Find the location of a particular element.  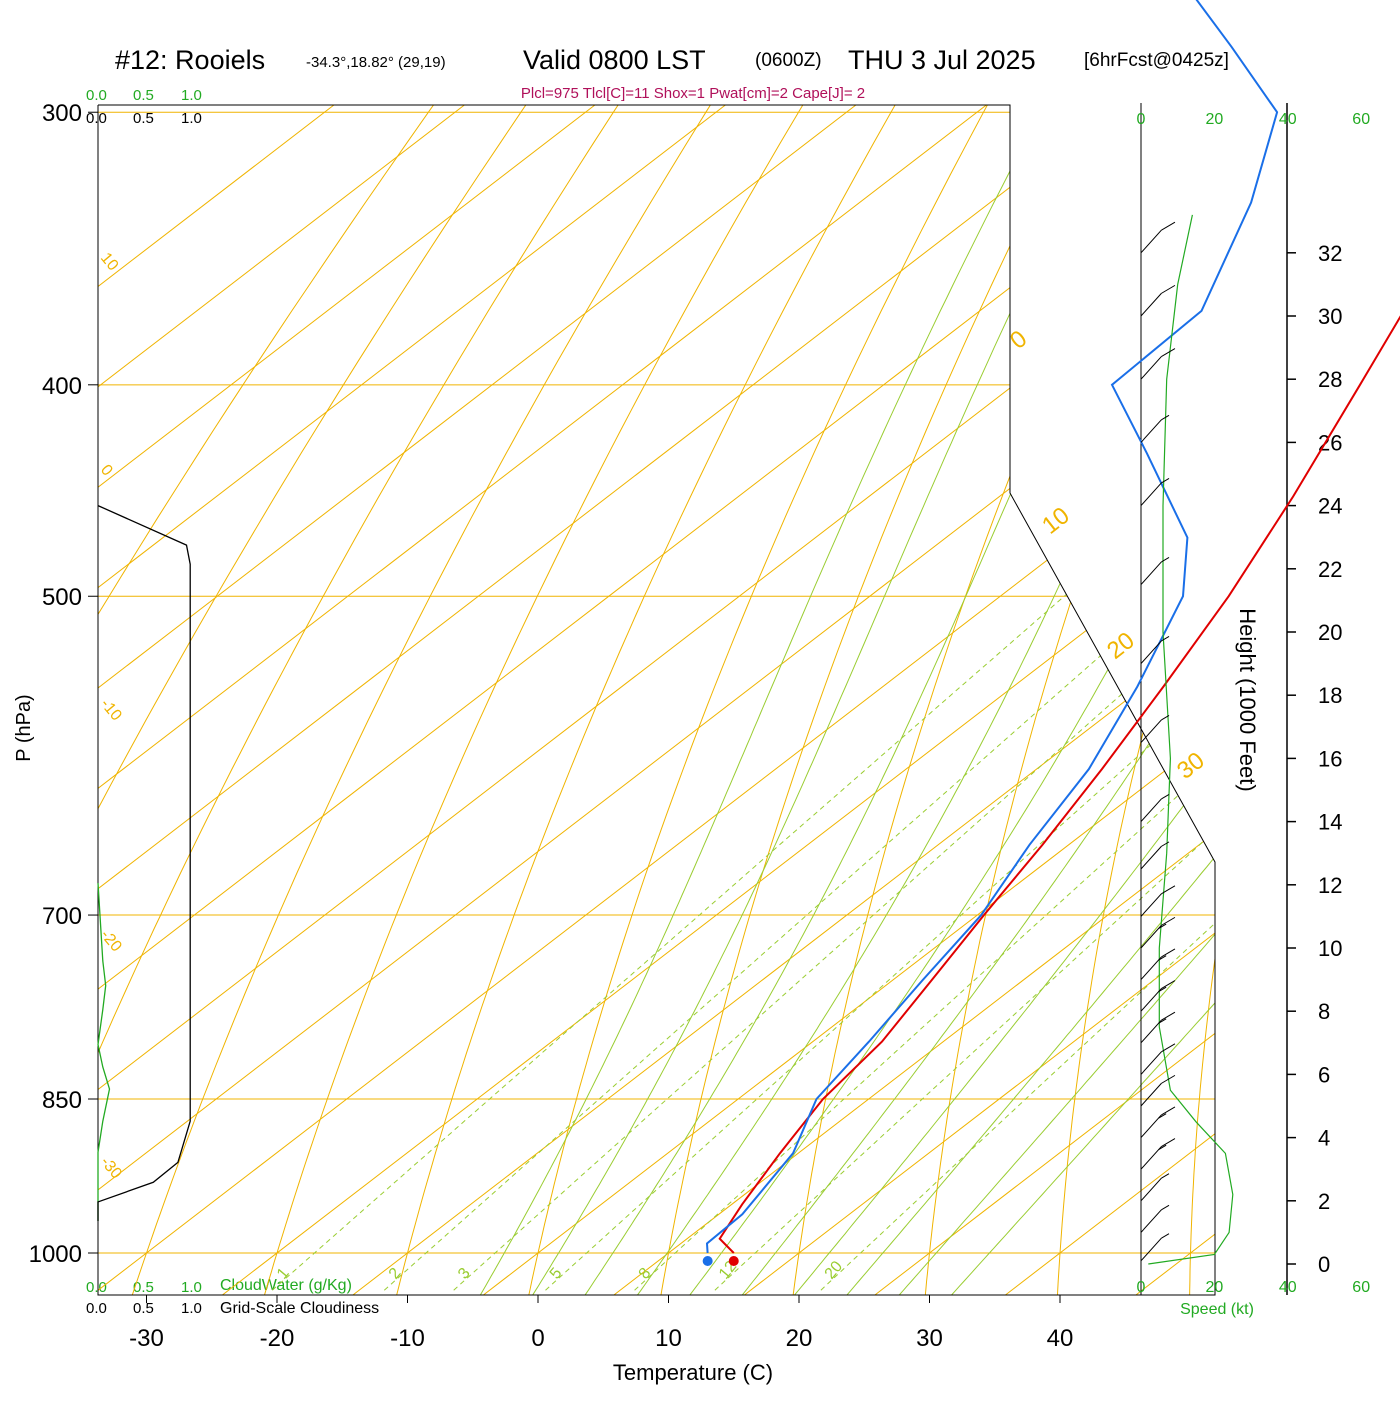

cloudwater-bottom-tick: 1.0 is located at coordinates (191, 1287).